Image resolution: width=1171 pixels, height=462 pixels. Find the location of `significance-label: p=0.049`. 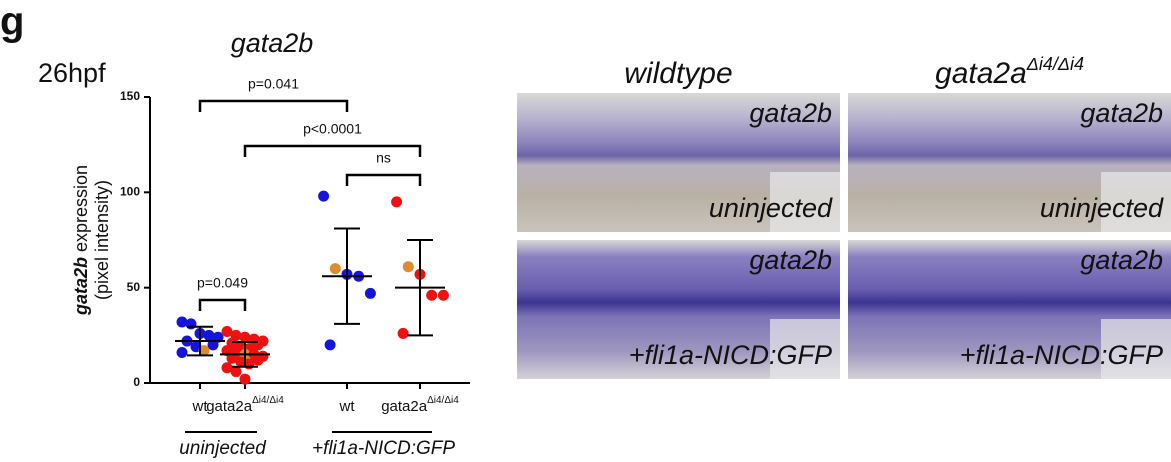

significance-label: p=0.049 is located at coordinates (222, 283).